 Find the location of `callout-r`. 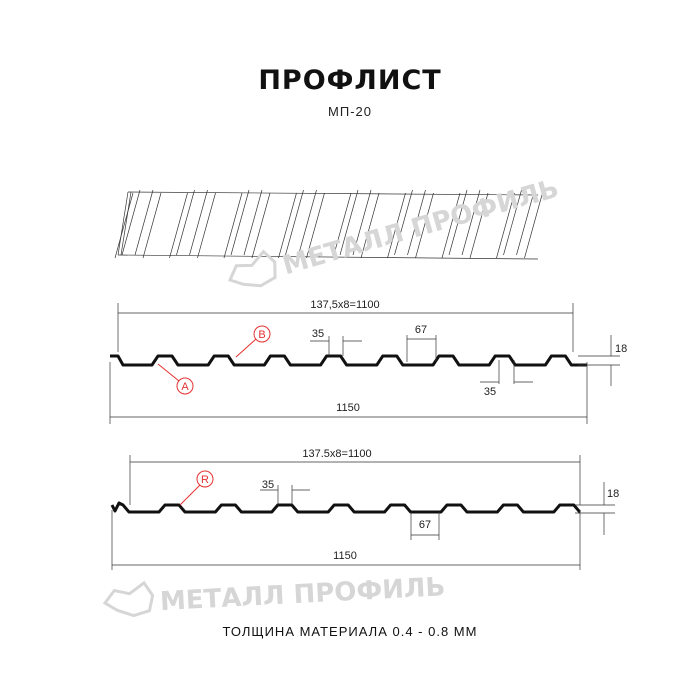

callout-r is located at coordinates (205, 479).